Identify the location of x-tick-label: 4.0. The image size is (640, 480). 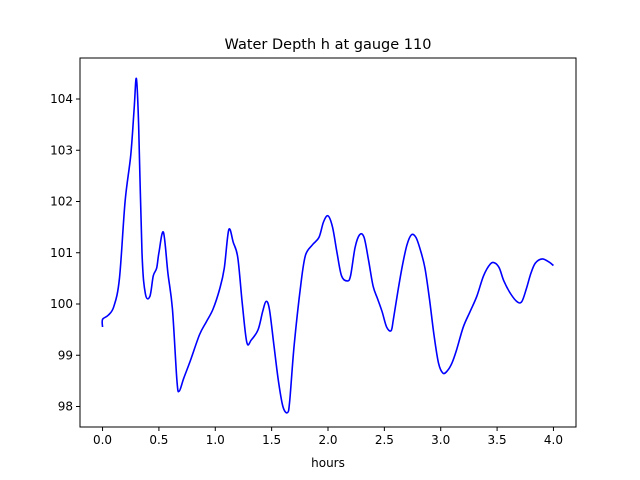
(553, 440).